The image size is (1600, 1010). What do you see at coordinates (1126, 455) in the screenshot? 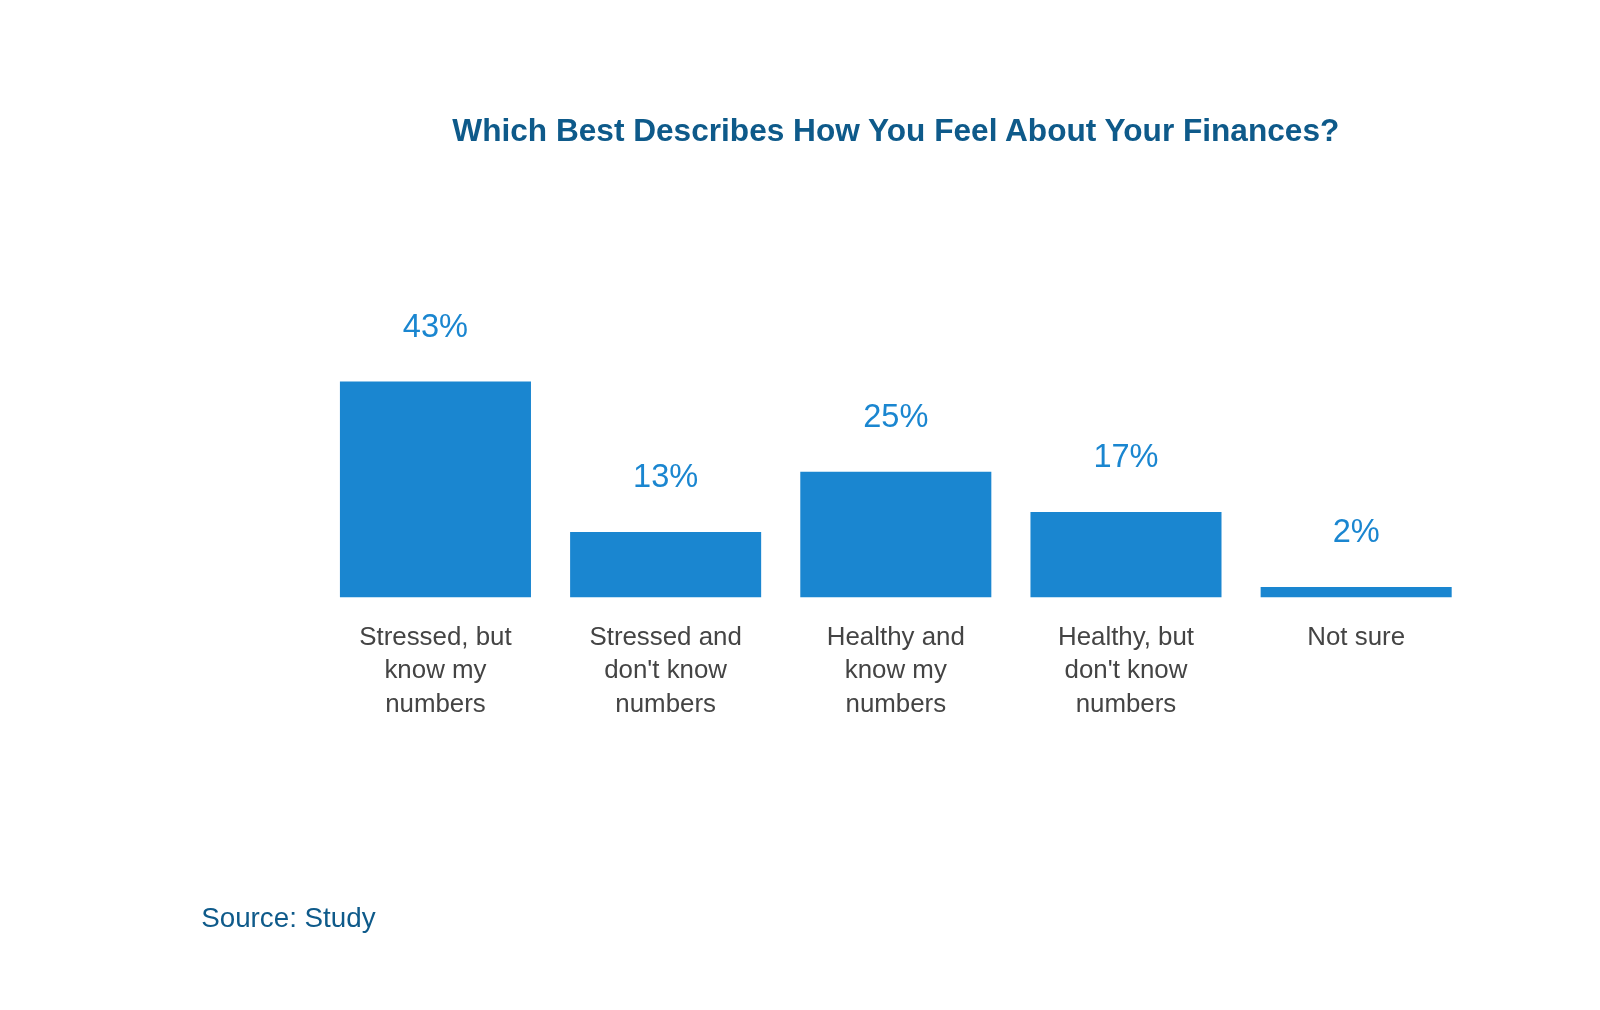
I see `data-label: 17%` at bounding box center [1126, 455].